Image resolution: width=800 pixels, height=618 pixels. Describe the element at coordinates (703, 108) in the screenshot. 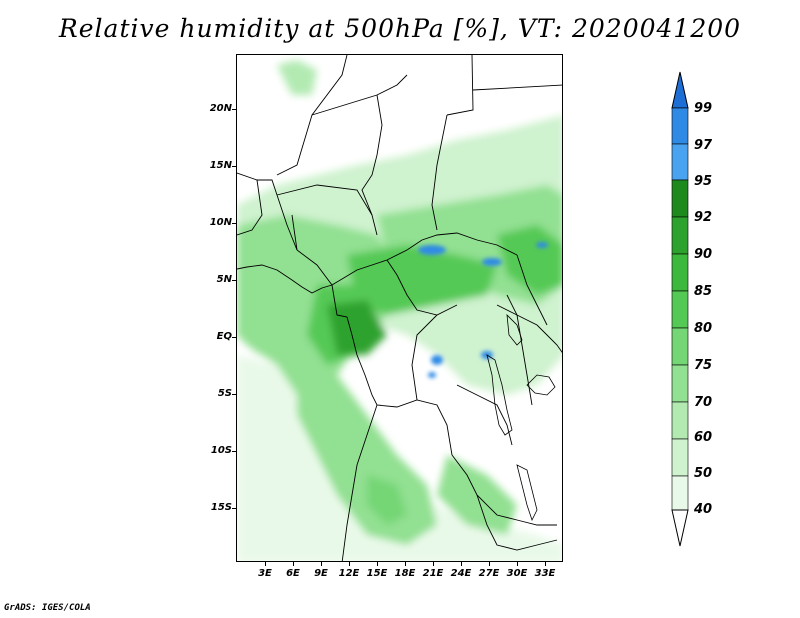

I see `colorbar-label: 99` at that location.